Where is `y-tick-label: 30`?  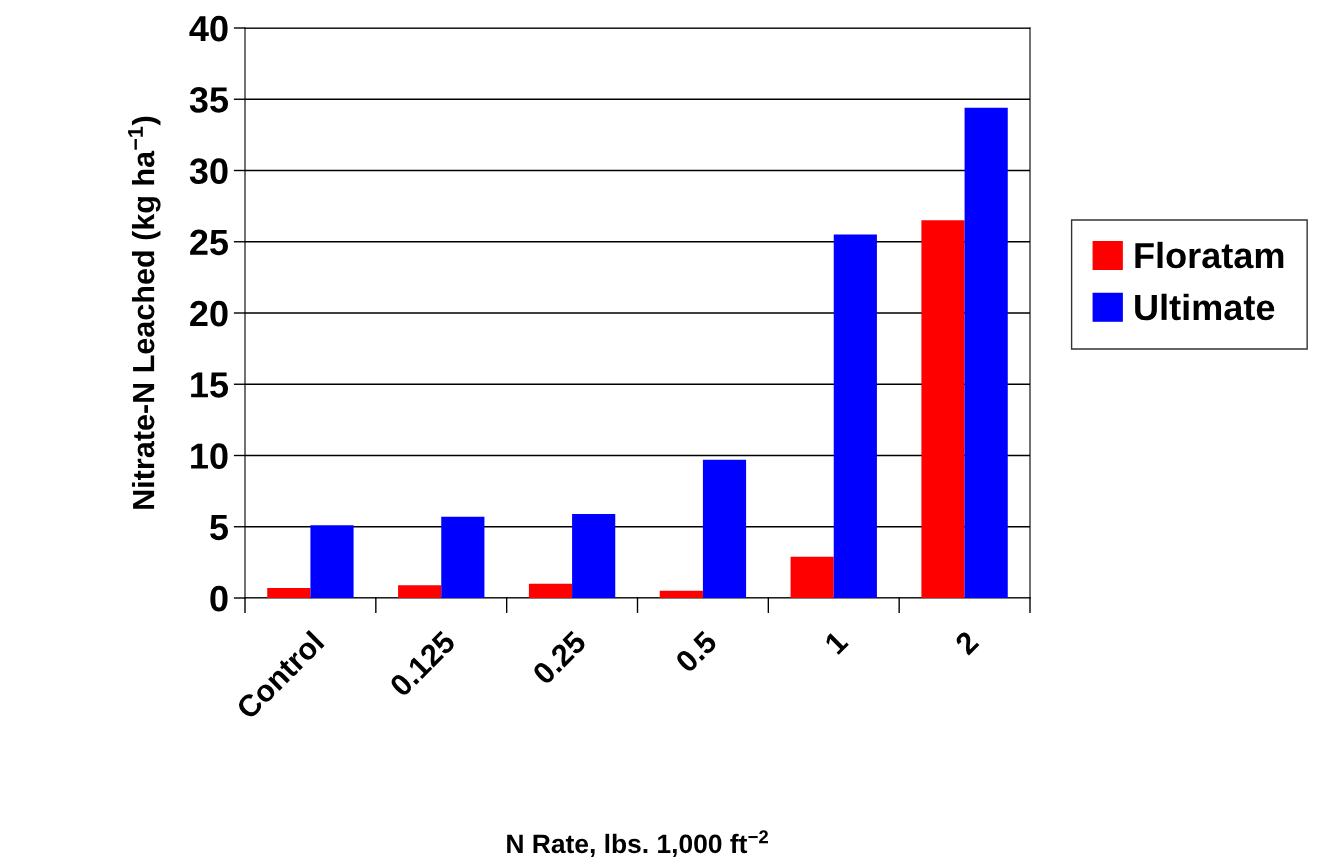
y-tick-label: 30 is located at coordinates (208, 171).